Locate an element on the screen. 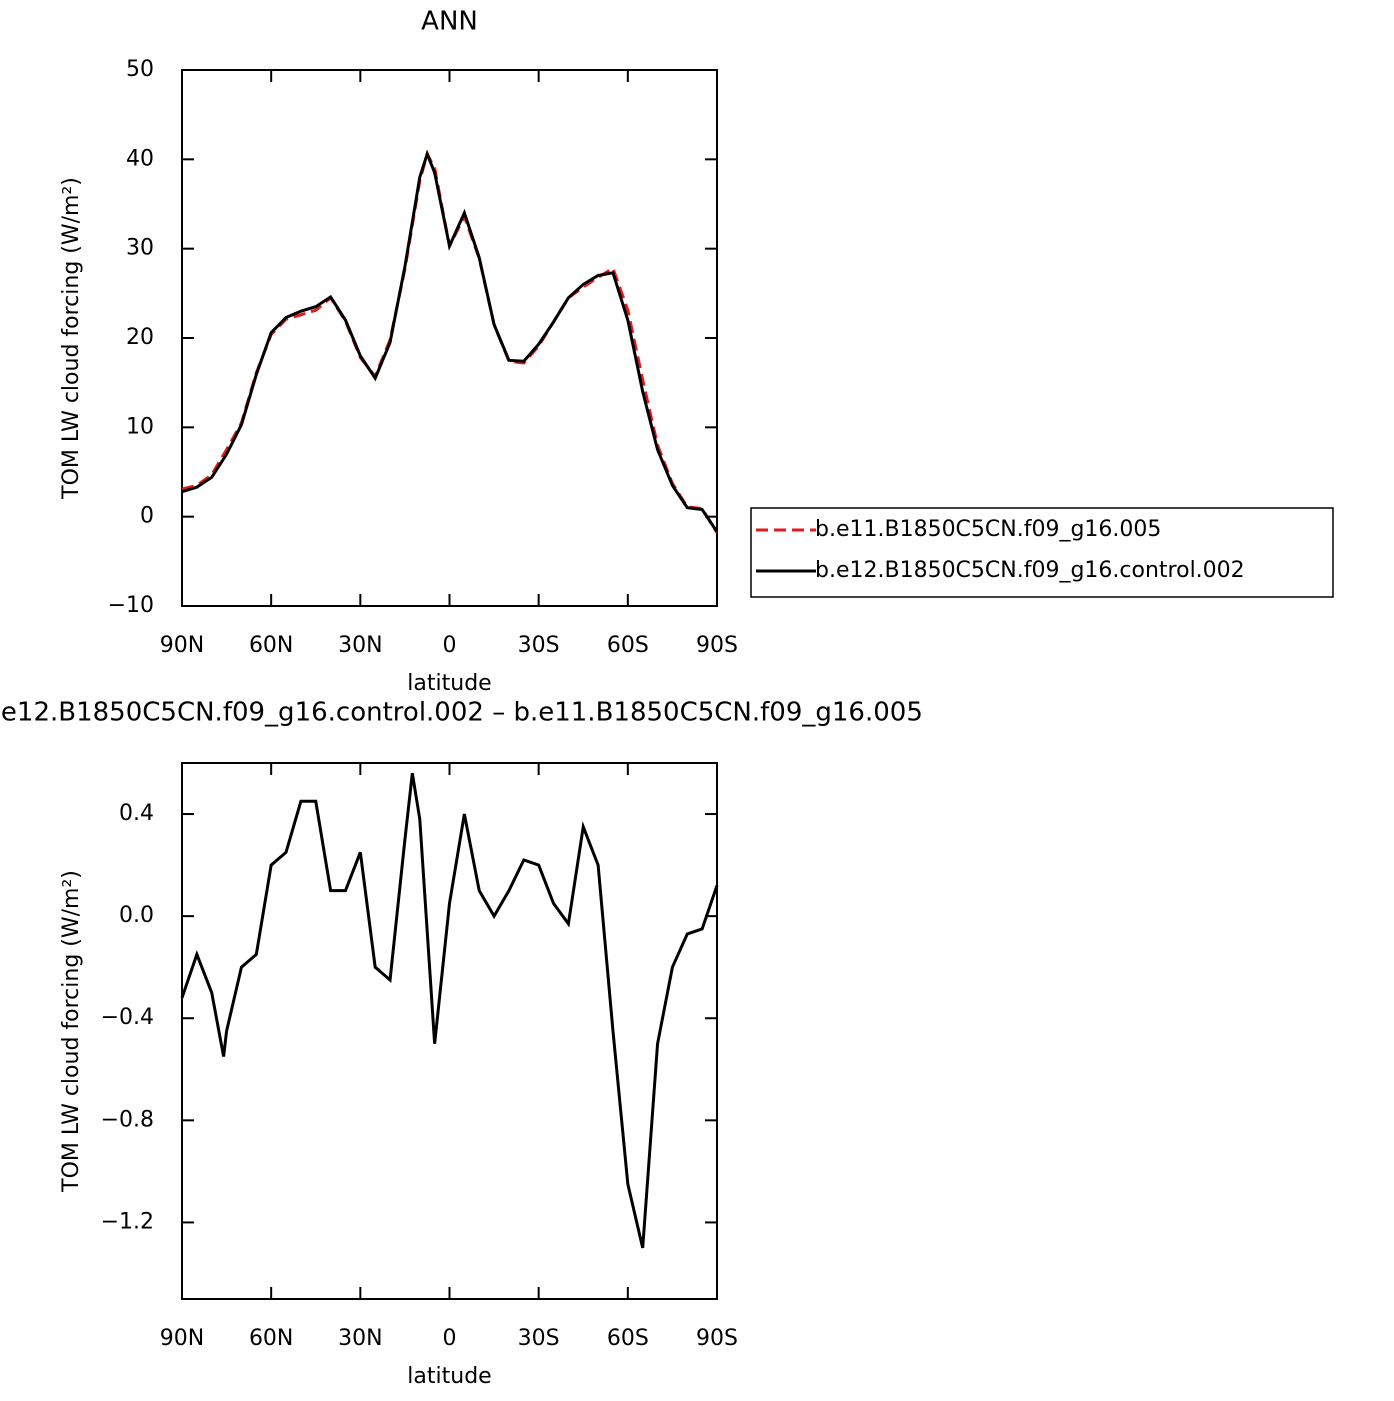 The image size is (1394, 1401). y-tick-label: −0.8 is located at coordinates (127, 1119).